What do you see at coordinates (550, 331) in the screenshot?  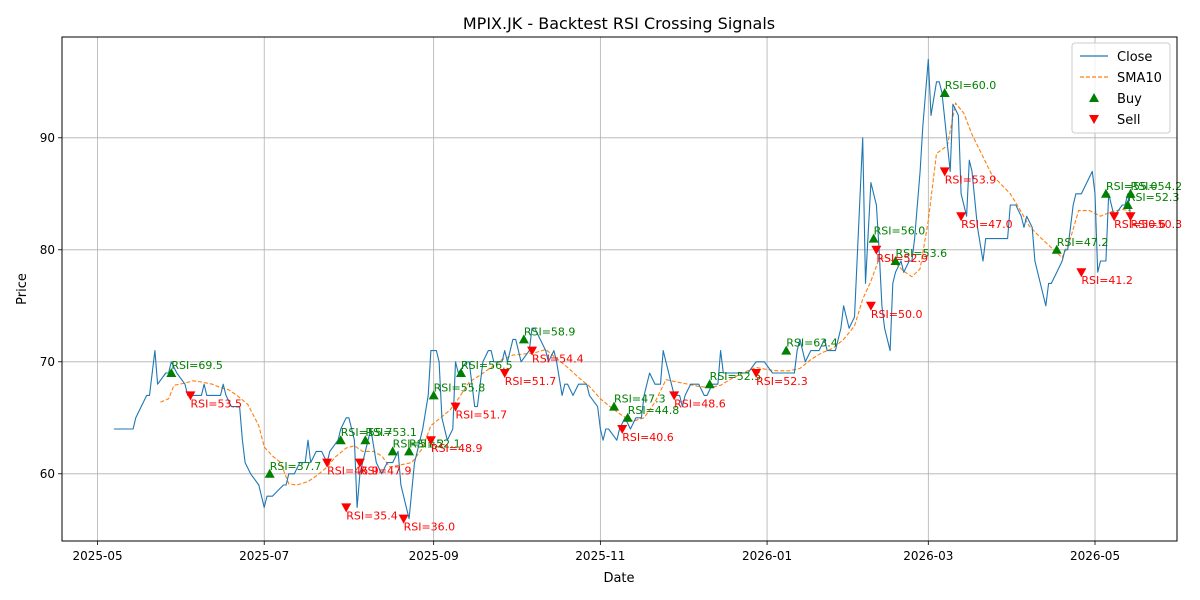 I see `buy-label: RSI=58.9` at bounding box center [550, 331].